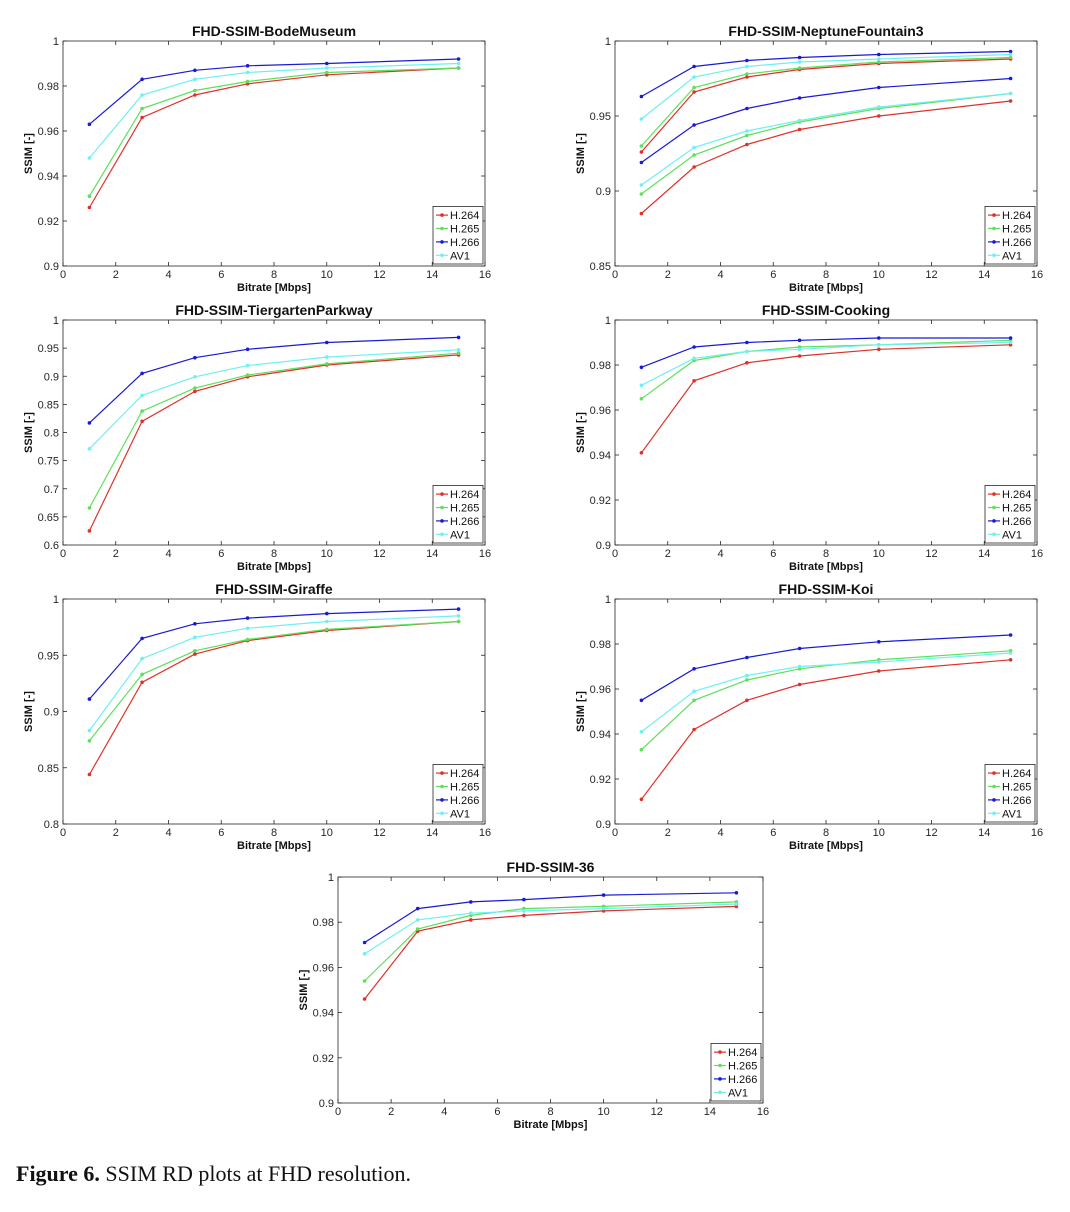  Describe the element at coordinates (600, 411) in the screenshot. I see `y-tick-label: 0.96` at that location.